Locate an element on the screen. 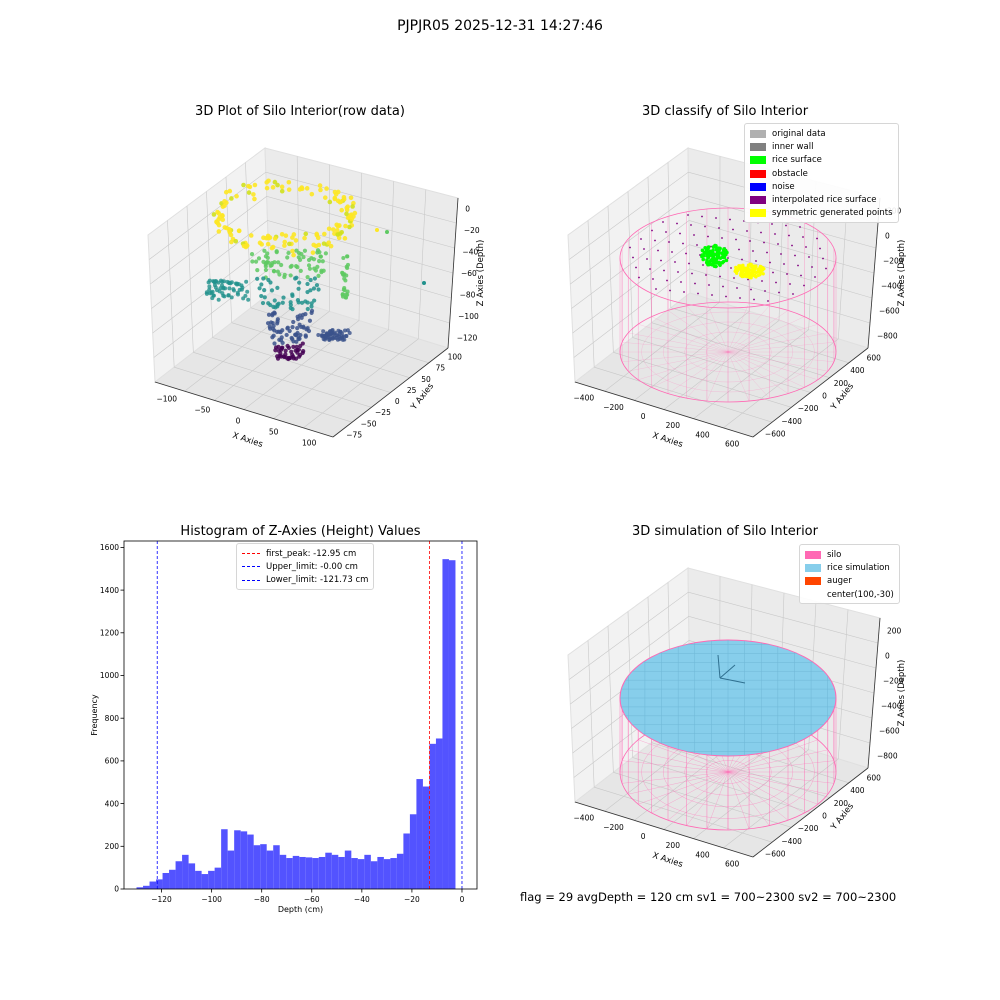 The image size is (1000, 1000). y-axis-line is located at coordinates (810, 812).